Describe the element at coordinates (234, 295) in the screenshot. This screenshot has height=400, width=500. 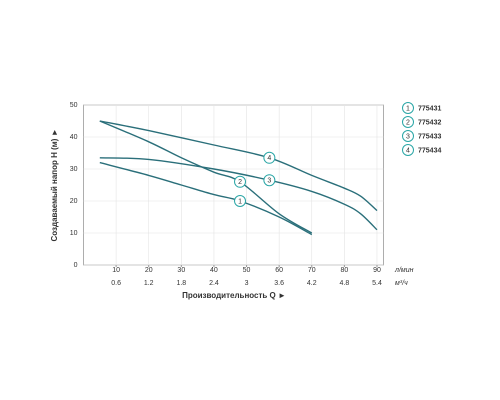
I see `x-axis-label: Производительность Q ►` at that location.